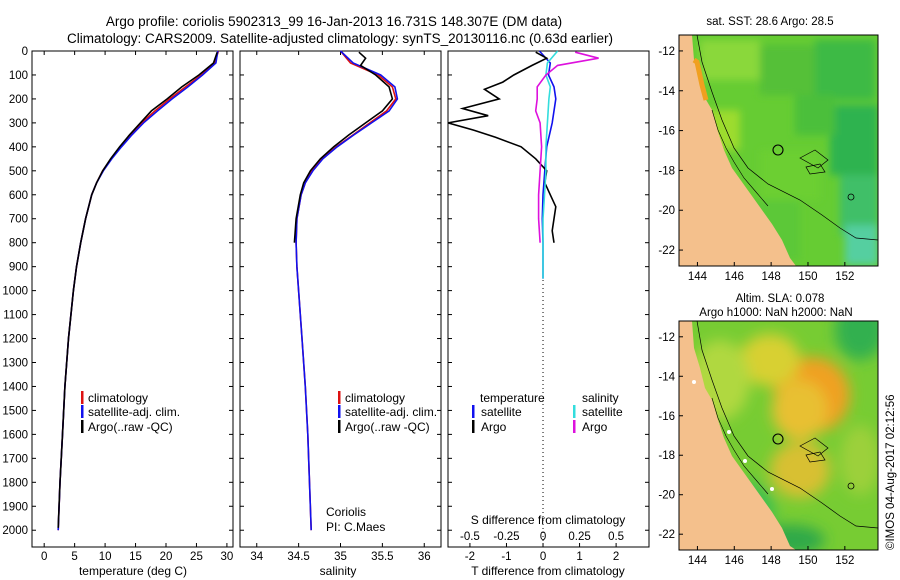 Image resolution: width=900 pixels, height=580 pixels. What do you see at coordinates (844, 561) in the screenshot?
I see `lon-tick-label: 152` at bounding box center [844, 561].